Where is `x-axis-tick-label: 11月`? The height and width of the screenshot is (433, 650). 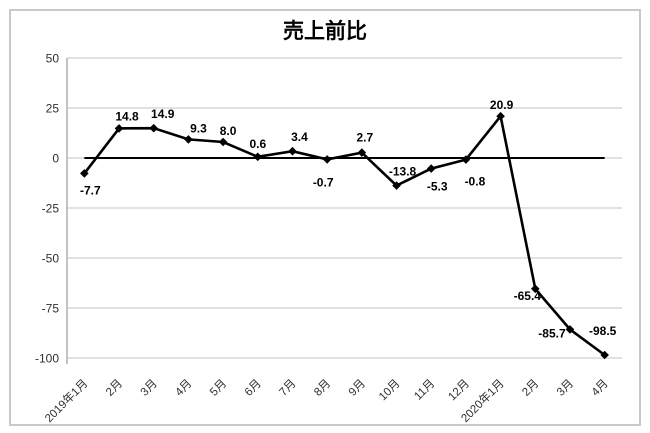 x-axis-tick-label: 11月 is located at coordinates (424, 390).